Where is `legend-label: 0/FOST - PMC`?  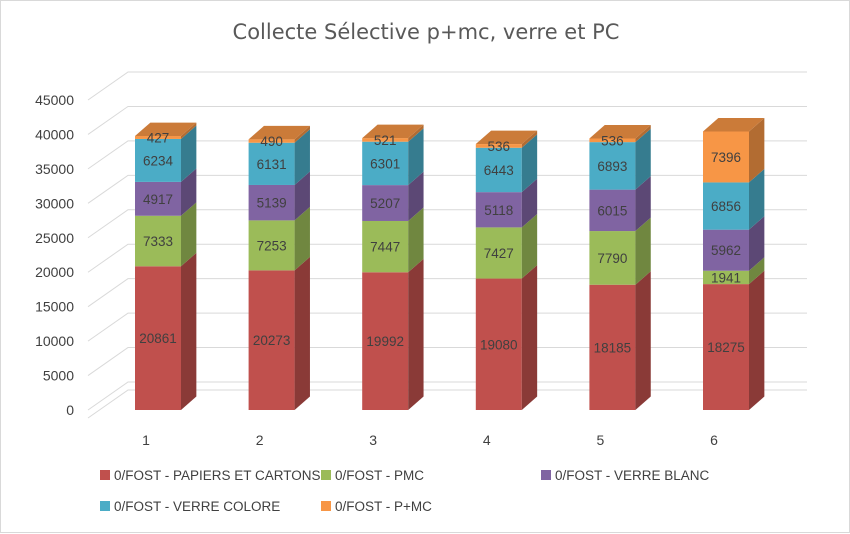 legend-label: 0/FOST - PMC is located at coordinates (379, 475).